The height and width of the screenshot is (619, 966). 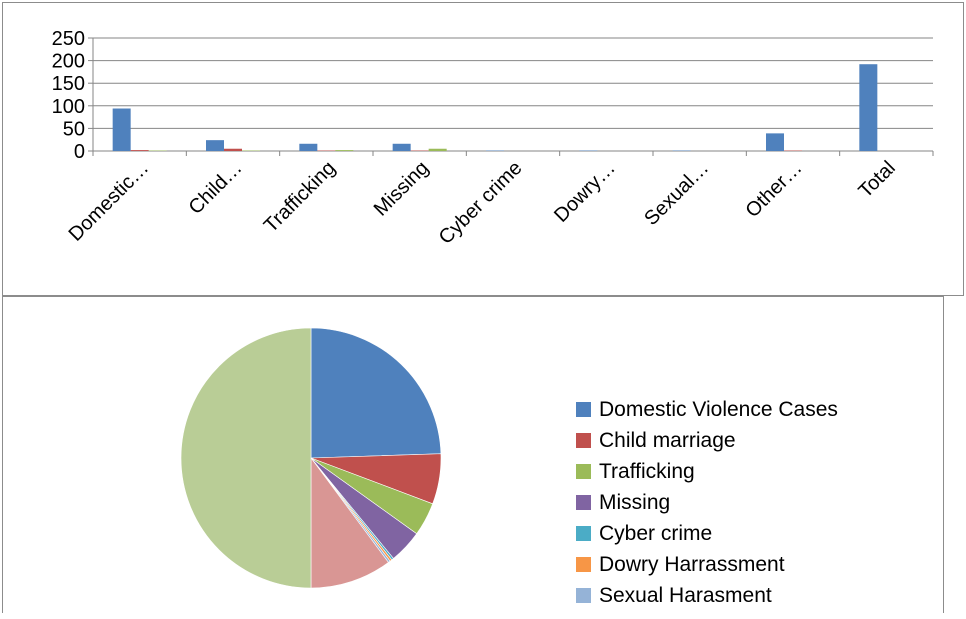 I want to click on legend-label: Domestic Violence Cases, so click(x=718, y=410).